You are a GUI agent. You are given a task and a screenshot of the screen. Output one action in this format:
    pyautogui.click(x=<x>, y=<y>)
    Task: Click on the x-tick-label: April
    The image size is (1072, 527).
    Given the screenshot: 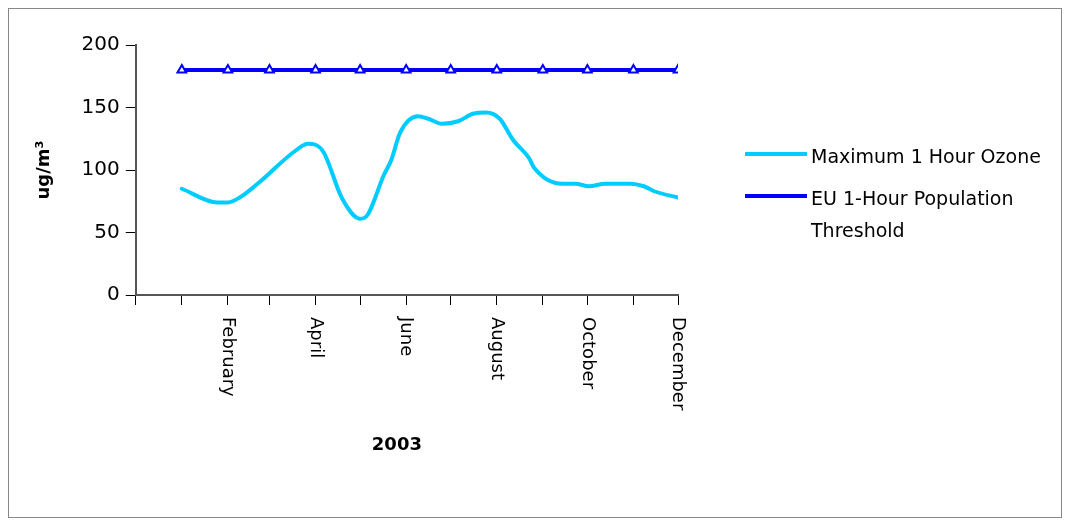 What is the action you would take?
    pyautogui.click(x=317, y=338)
    